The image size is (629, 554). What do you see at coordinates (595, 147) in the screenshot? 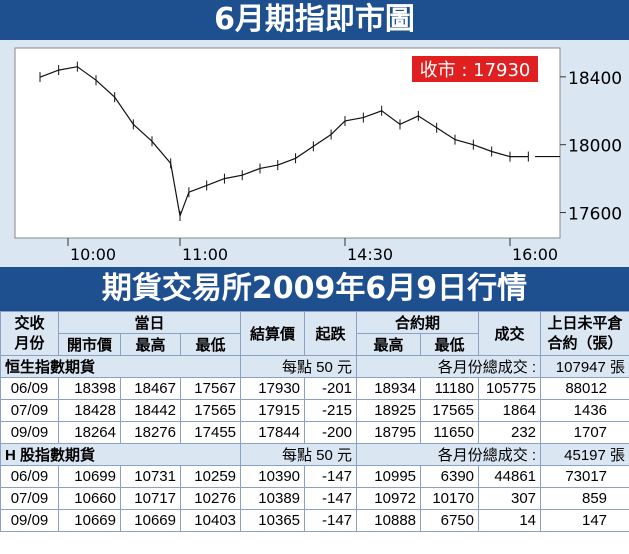
I see `y-tick-label: 18000` at bounding box center [595, 147].